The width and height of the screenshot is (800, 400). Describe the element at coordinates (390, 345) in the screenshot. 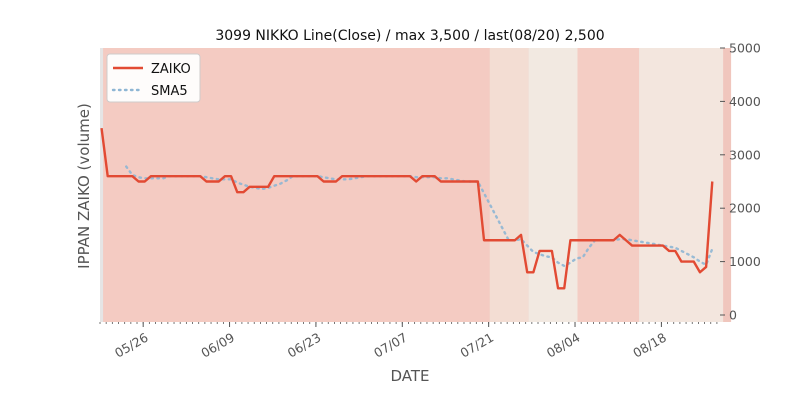

I see `x-tick-label: 07/07` at that location.